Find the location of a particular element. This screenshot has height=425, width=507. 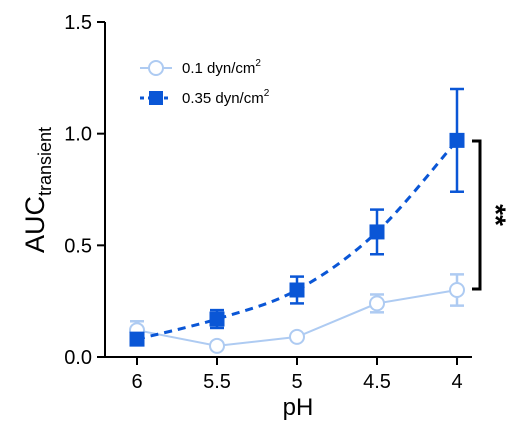

legend-label-0: 0.1 dyn/cm2 is located at coordinates (221, 67).